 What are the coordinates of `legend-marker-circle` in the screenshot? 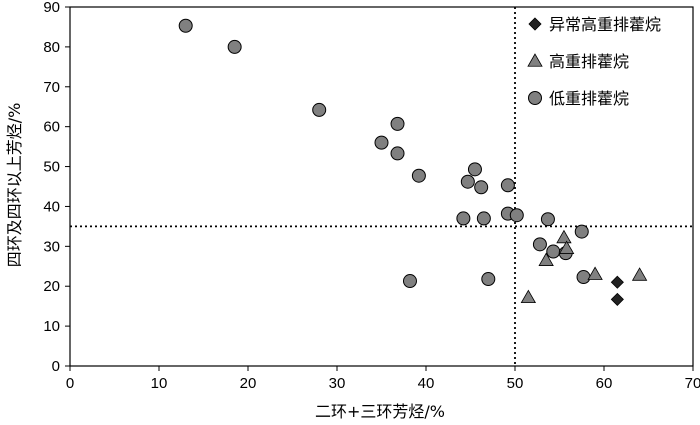 It's located at (535, 98).